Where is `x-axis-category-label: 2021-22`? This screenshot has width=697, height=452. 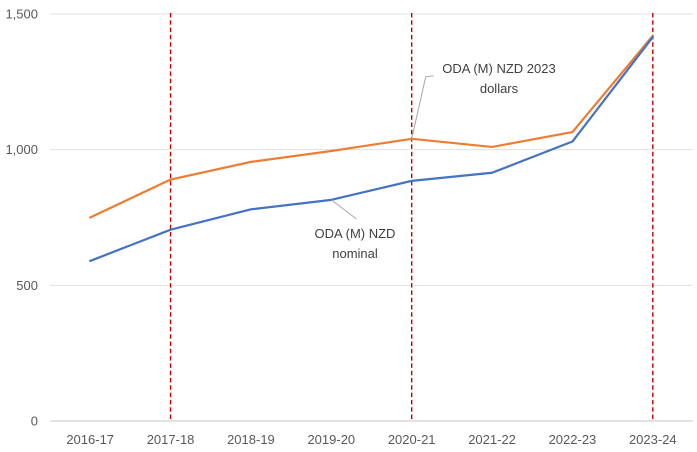 x-axis-category-label: 2021-22 is located at coordinates (492, 439).